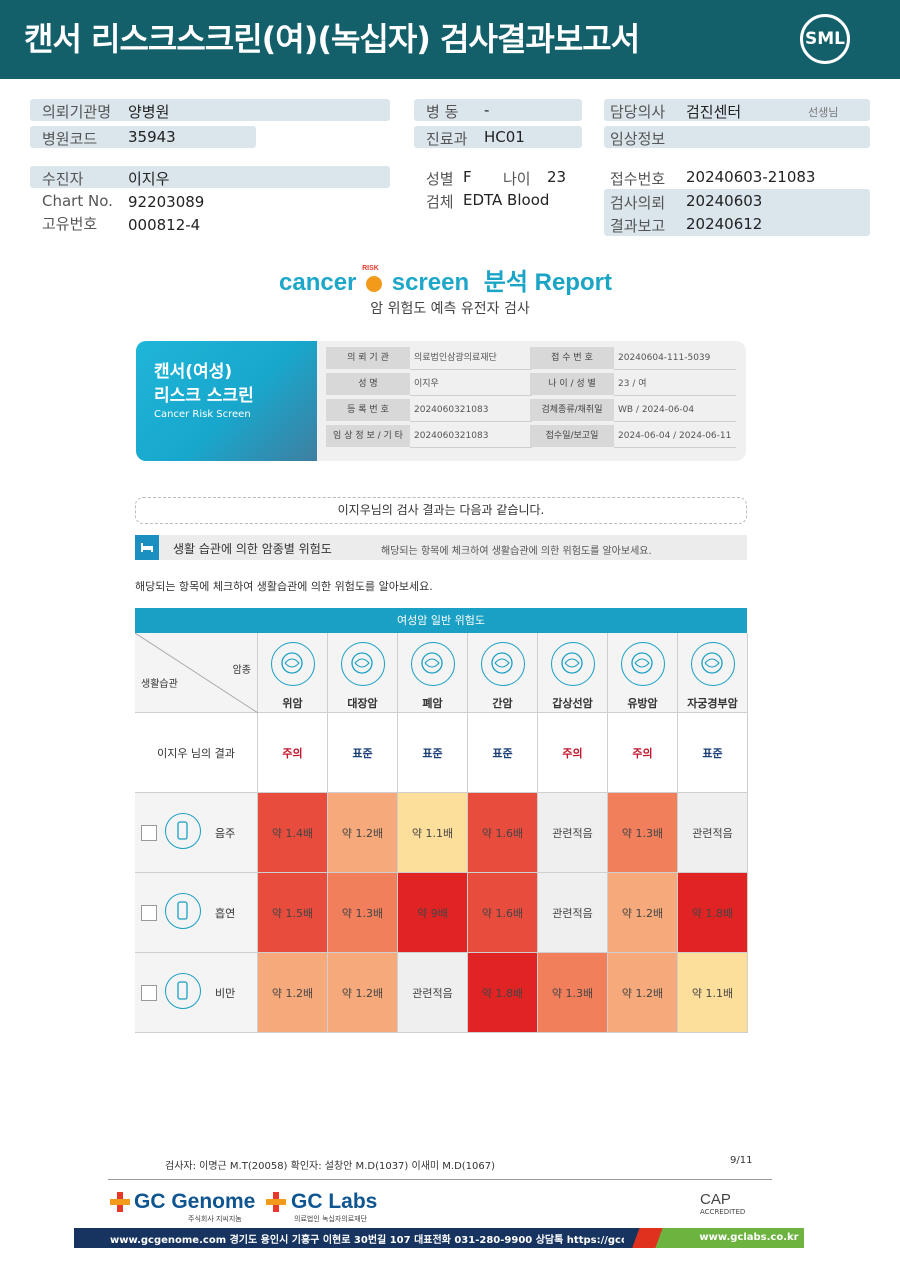 The height and width of the screenshot is (1271, 900). I want to click on risk-value: 약 1.5배, so click(292, 913).